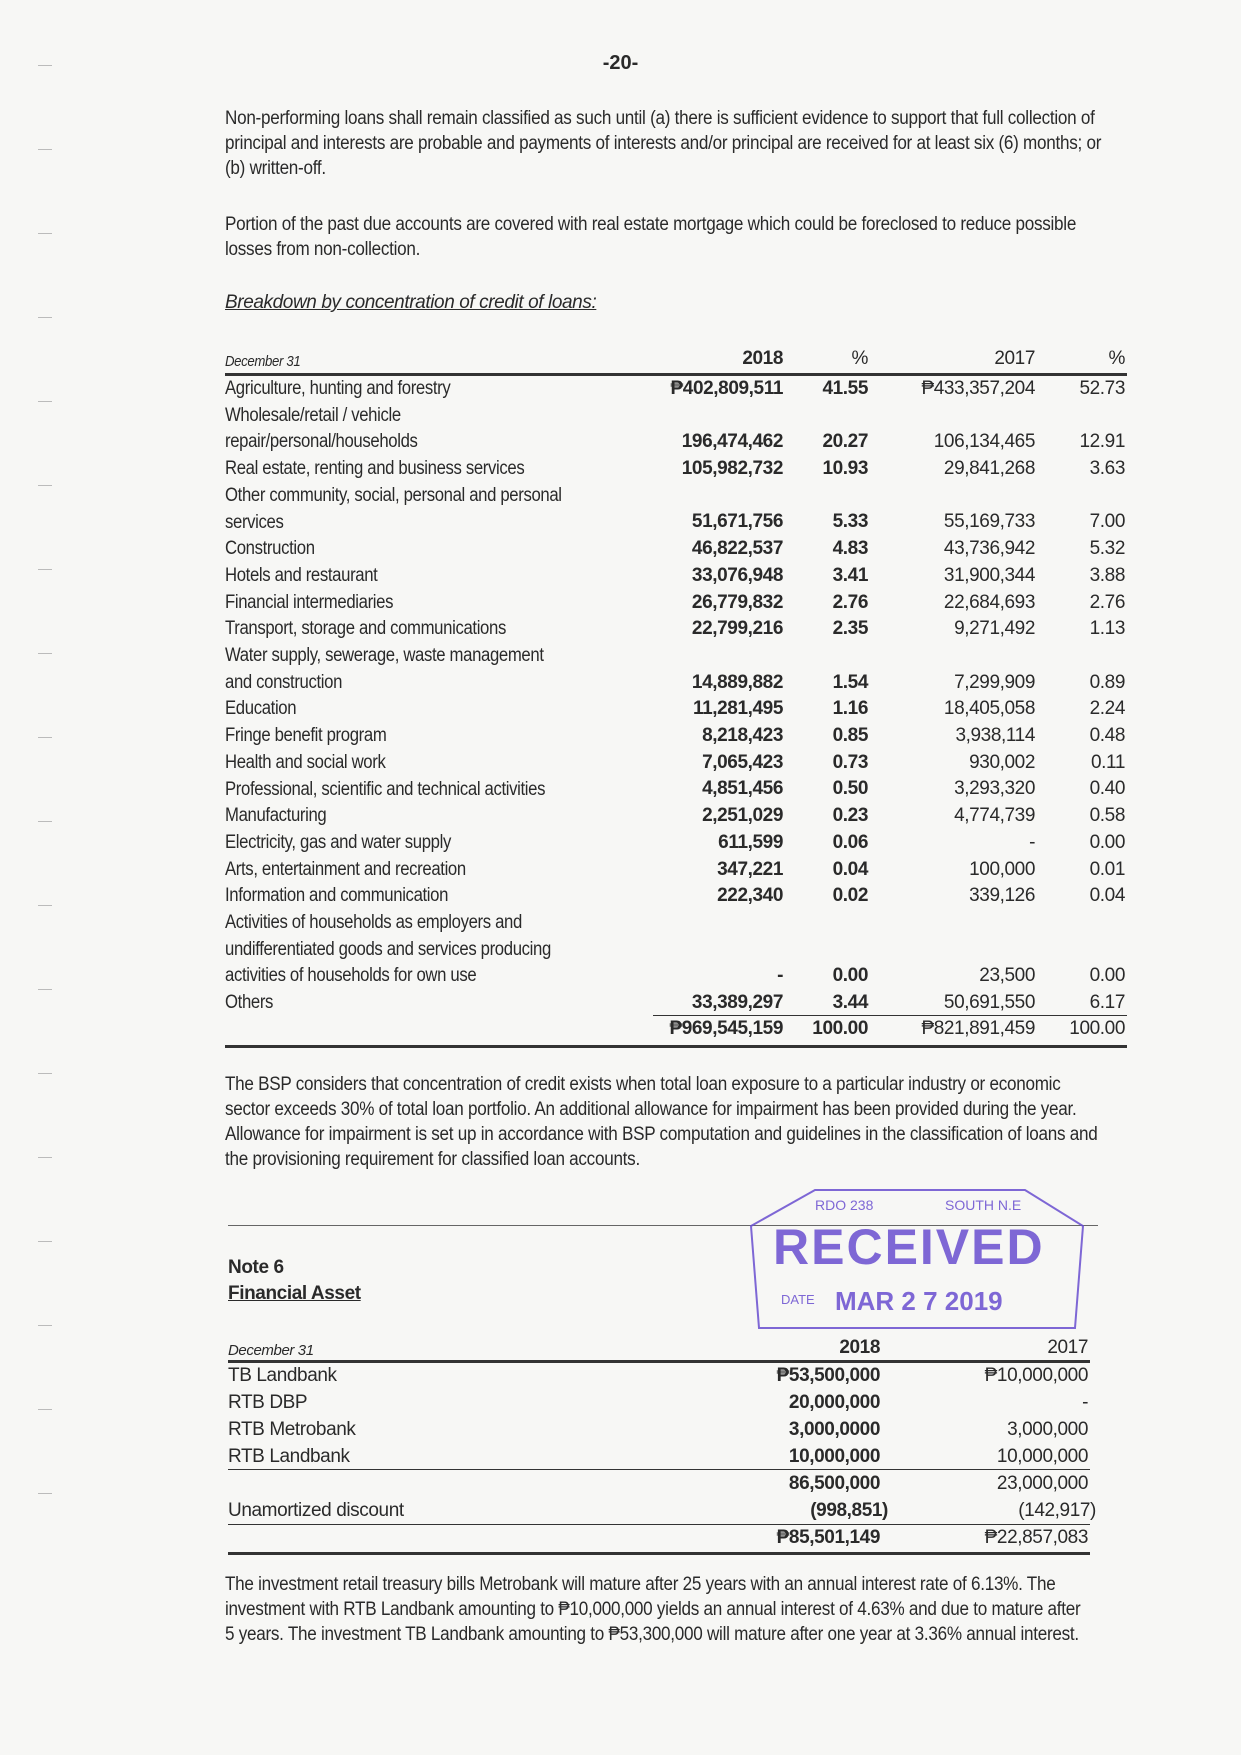 This screenshot has height=1755, width=1241. Describe the element at coordinates (1107, 549) in the screenshot. I see `pct-2017: 5.32` at that location.